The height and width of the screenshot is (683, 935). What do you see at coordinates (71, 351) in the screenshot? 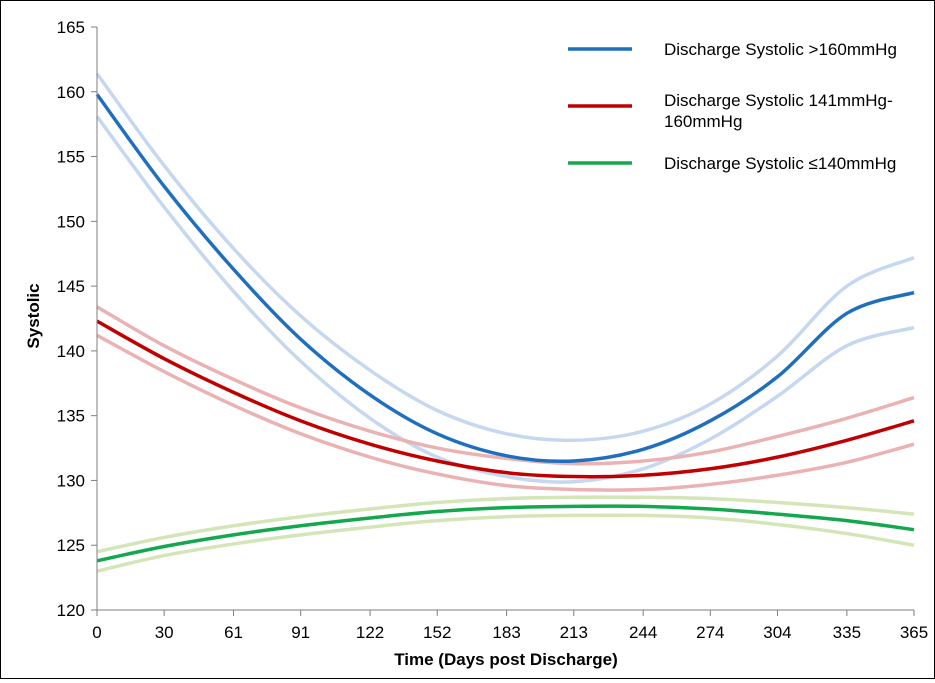
I see `y-tick-label: 140` at bounding box center [71, 351].